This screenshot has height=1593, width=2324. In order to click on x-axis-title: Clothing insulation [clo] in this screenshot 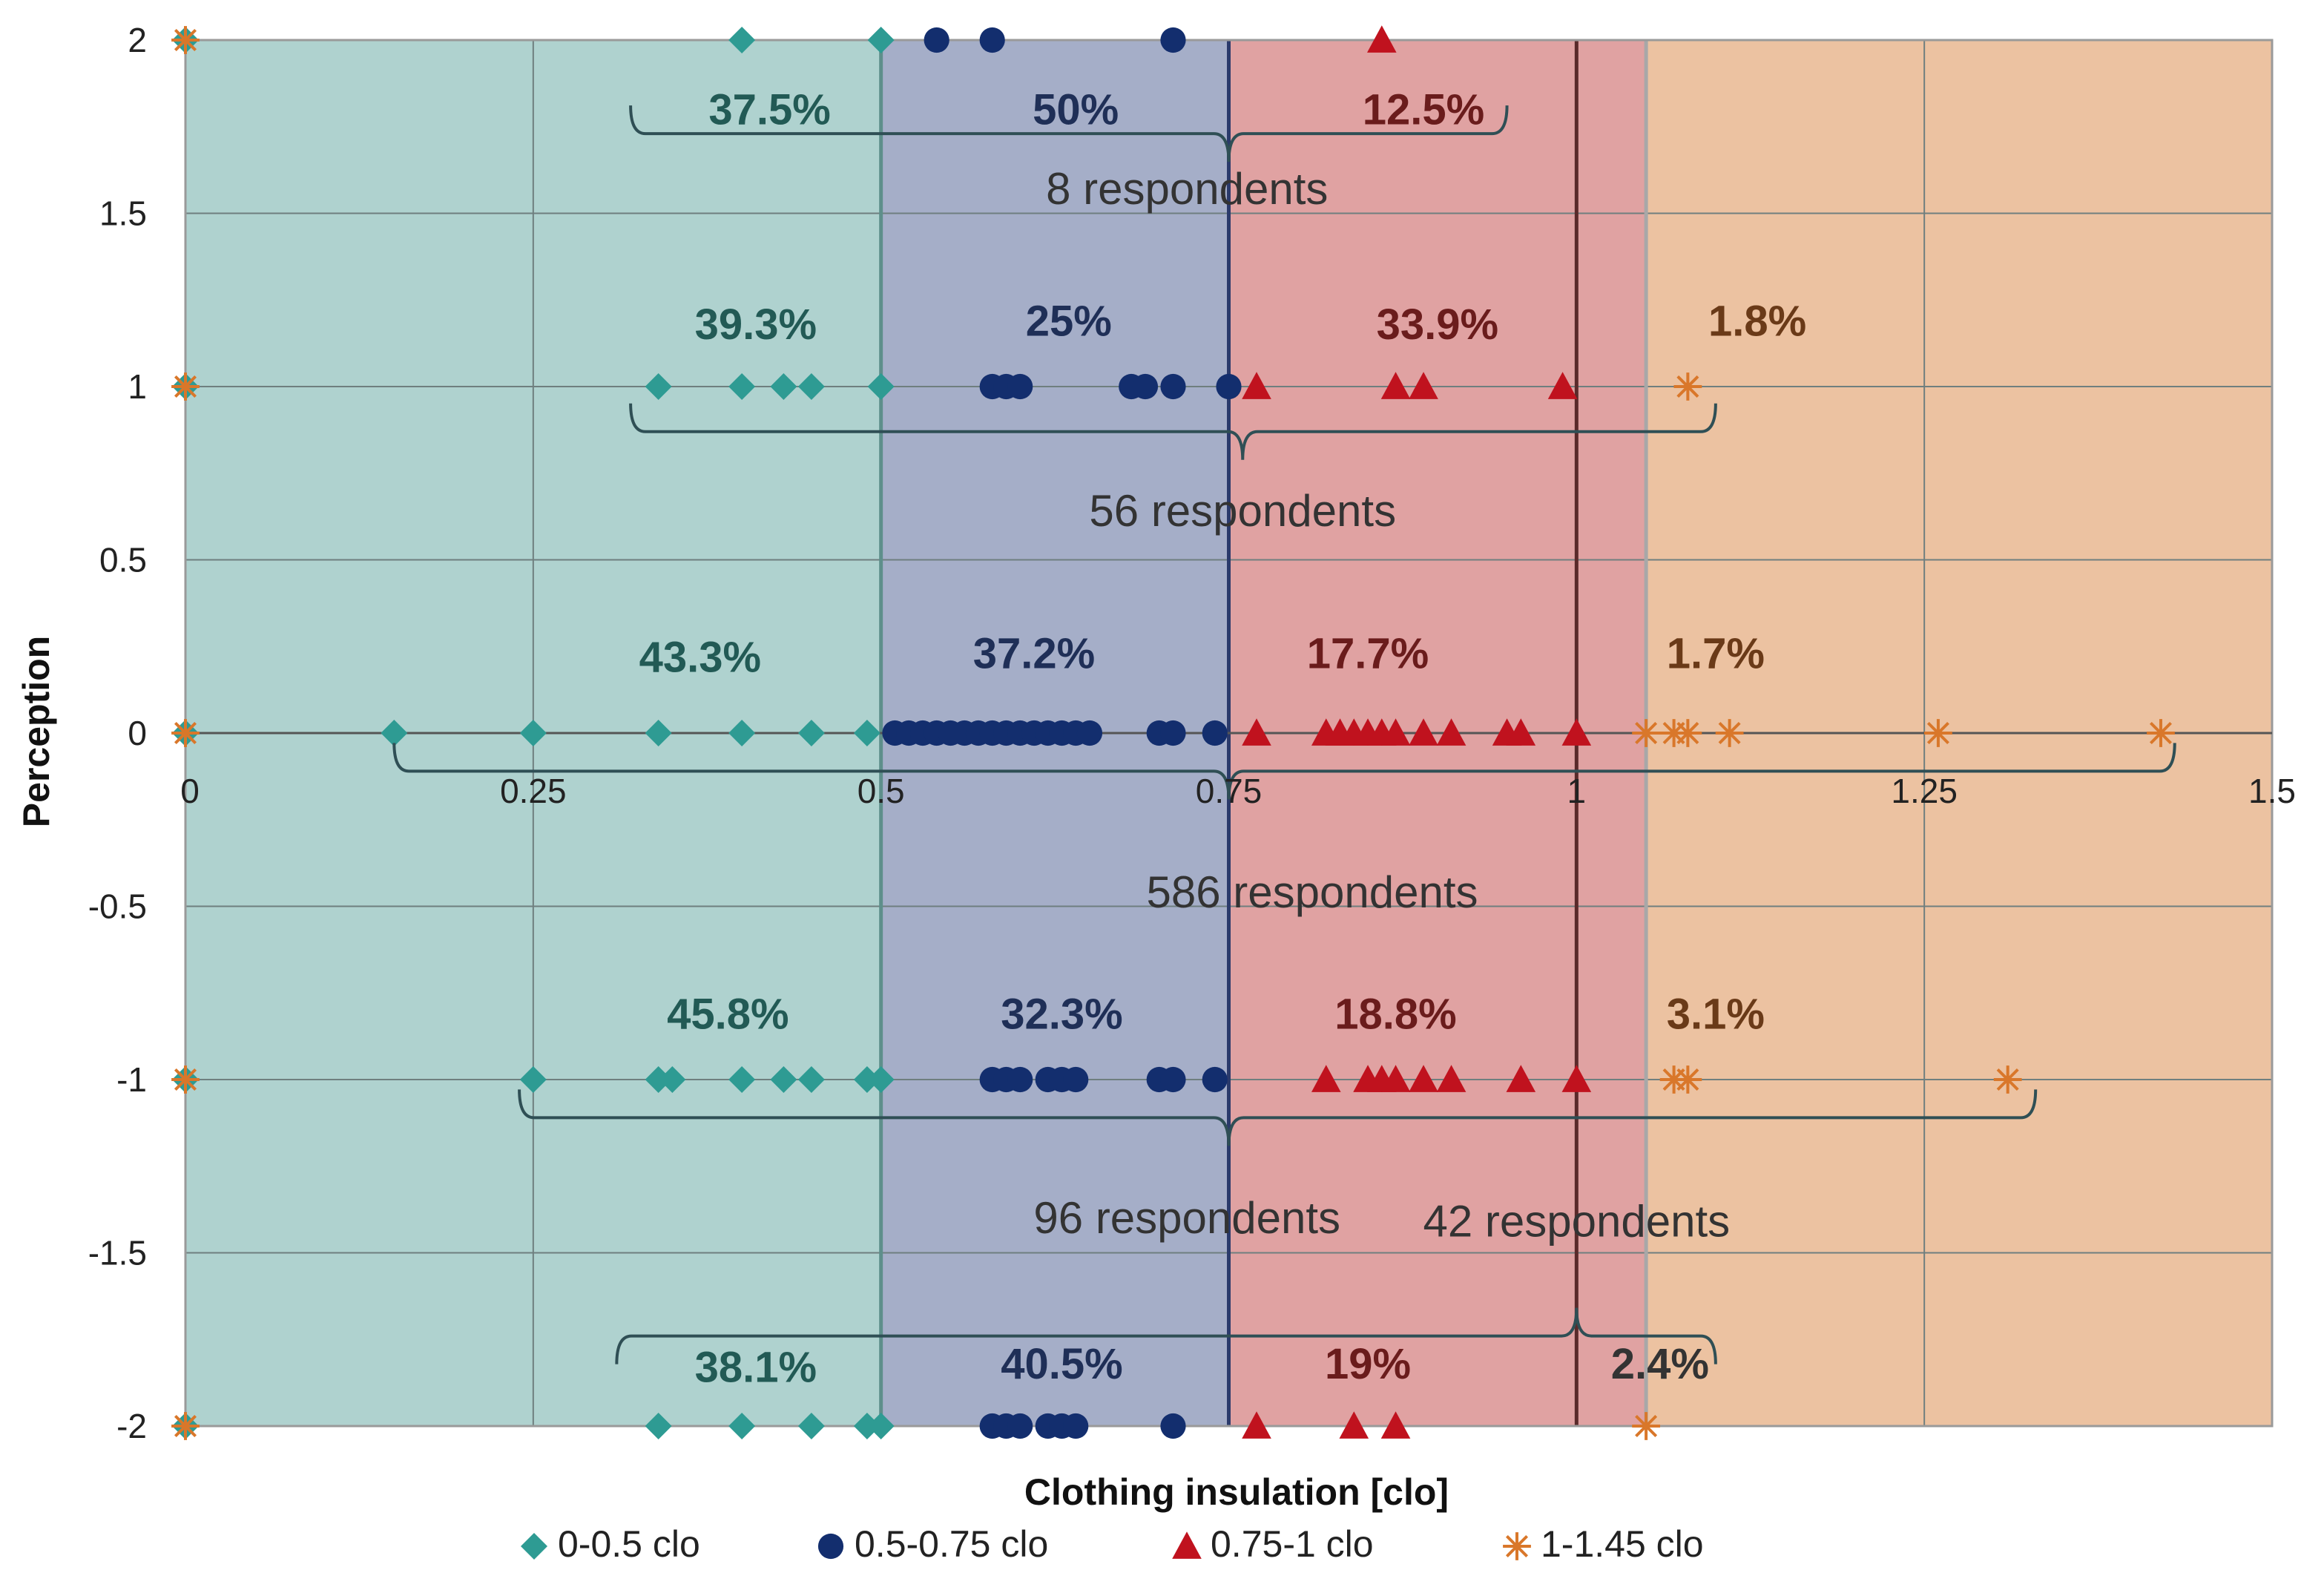, I will do `click(1236, 1492)`.